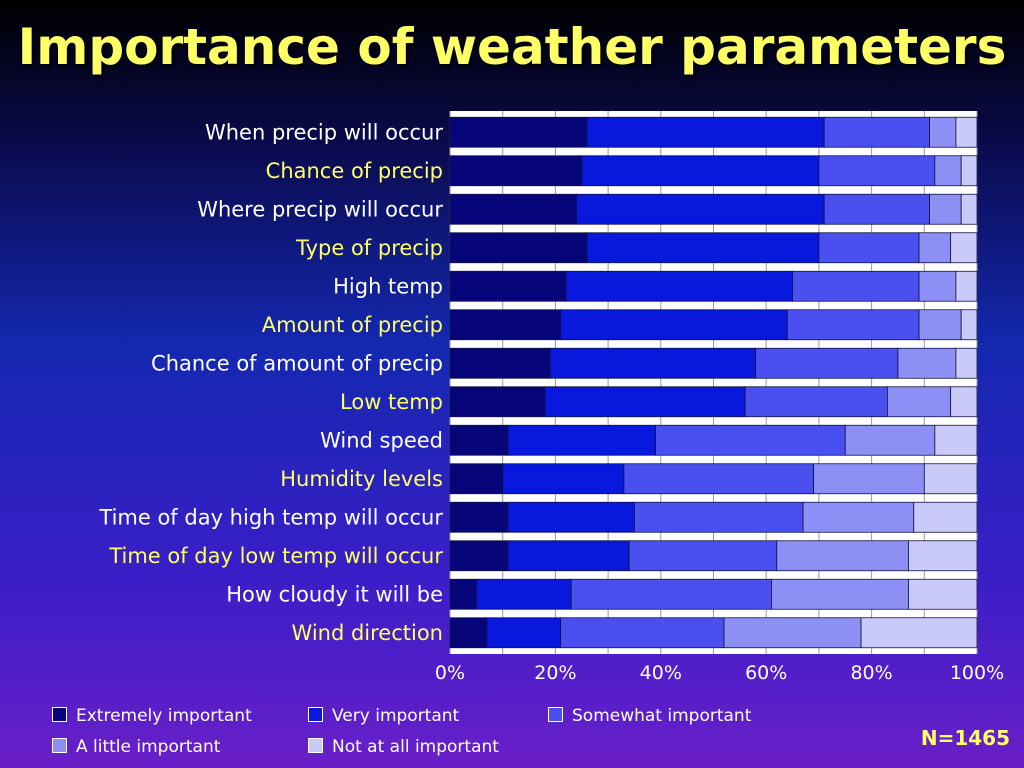 The height and width of the screenshot is (768, 1024). What do you see at coordinates (297, 363) in the screenshot?
I see `category-label: Chance of amount of precip` at bounding box center [297, 363].